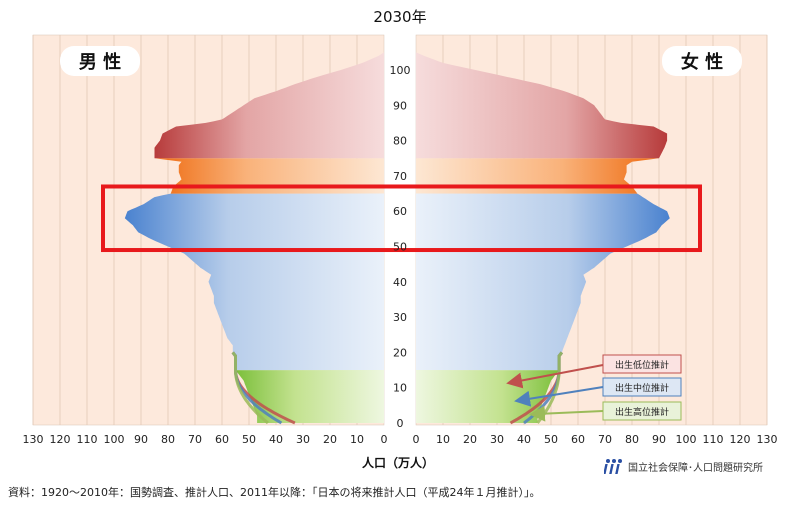 This screenshot has height=514, width=797. I want to click on projection-high-male, so click(250, 388).